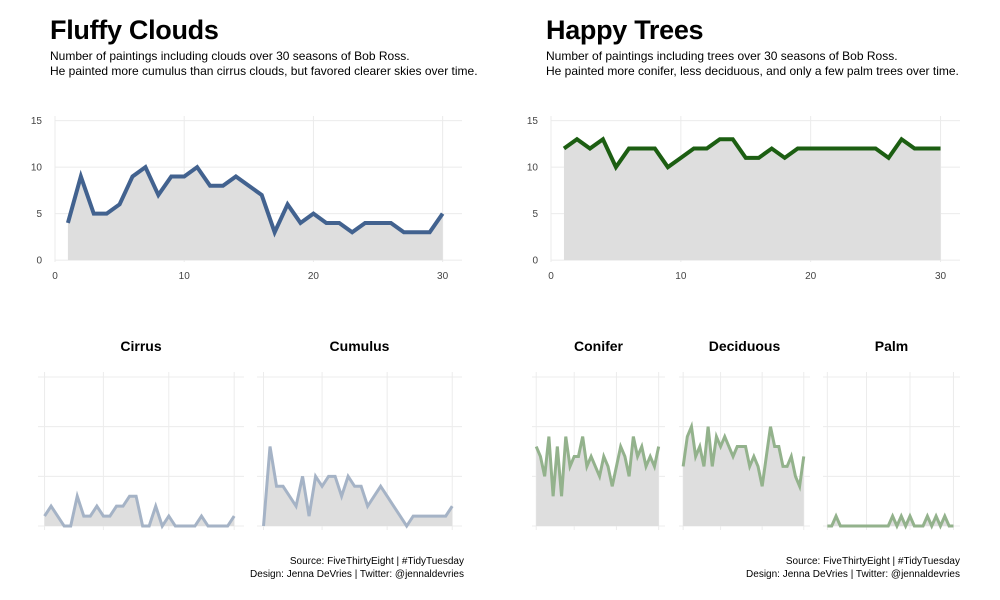  I want to click on trees-palm-line, so click(890, 521).